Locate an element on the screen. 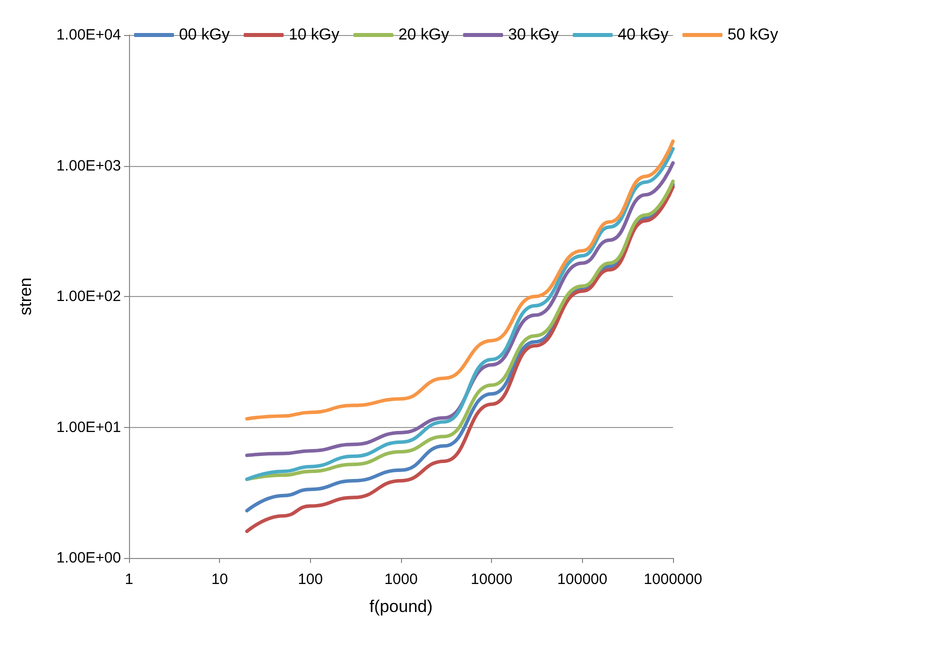  legend-label: 30 kGy is located at coordinates (533, 35).